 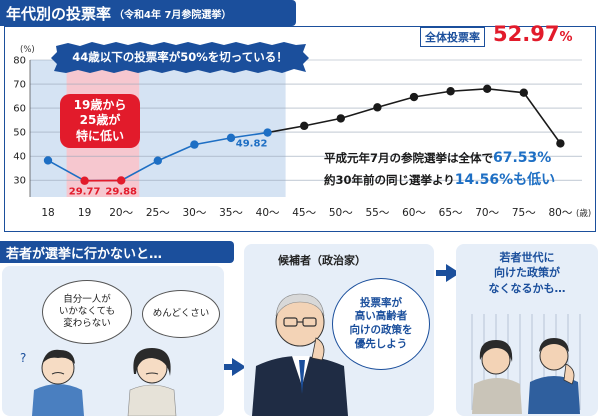 What do you see at coordinates (158, 213) in the screenshot?
I see `x-tick-25〜: 25〜` at bounding box center [158, 213].